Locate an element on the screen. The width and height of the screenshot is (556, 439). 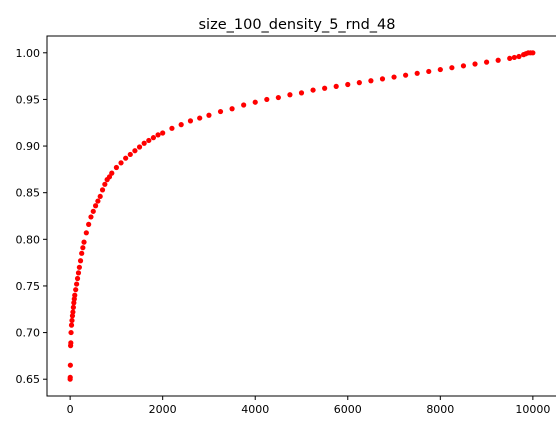
x-tick-label: 4000 is located at coordinates (255, 409).